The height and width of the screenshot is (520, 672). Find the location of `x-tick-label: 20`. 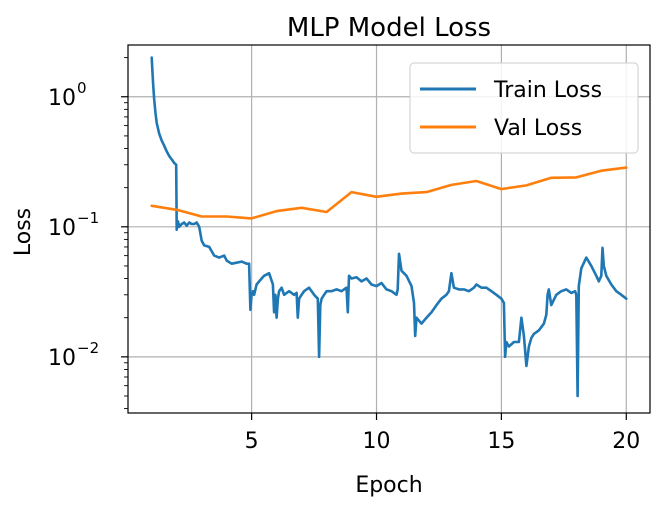

x-tick-label: 20 is located at coordinates (626, 441).